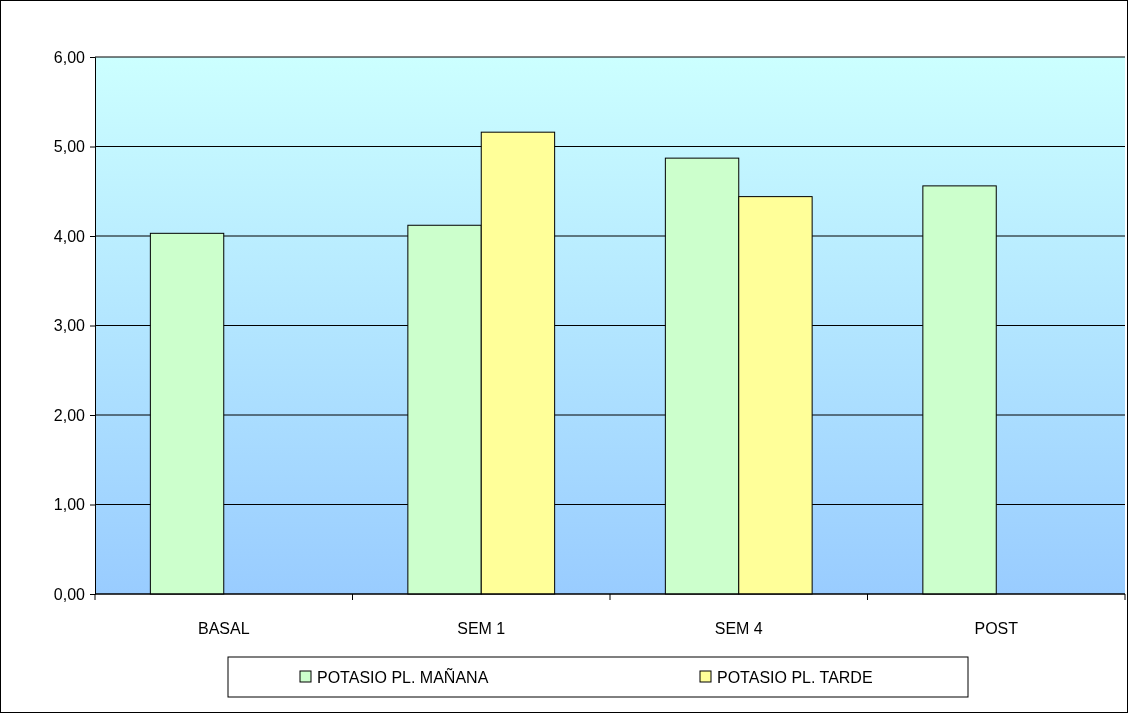 This screenshot has height=713, width=1128. I want to click on y-tick-label: 2,00, so click(69, 415).